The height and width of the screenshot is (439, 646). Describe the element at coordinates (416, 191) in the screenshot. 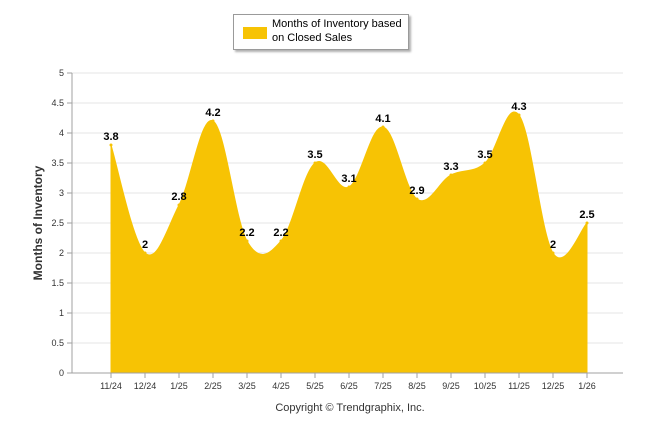

I see `data-label: 2.9` at that location.